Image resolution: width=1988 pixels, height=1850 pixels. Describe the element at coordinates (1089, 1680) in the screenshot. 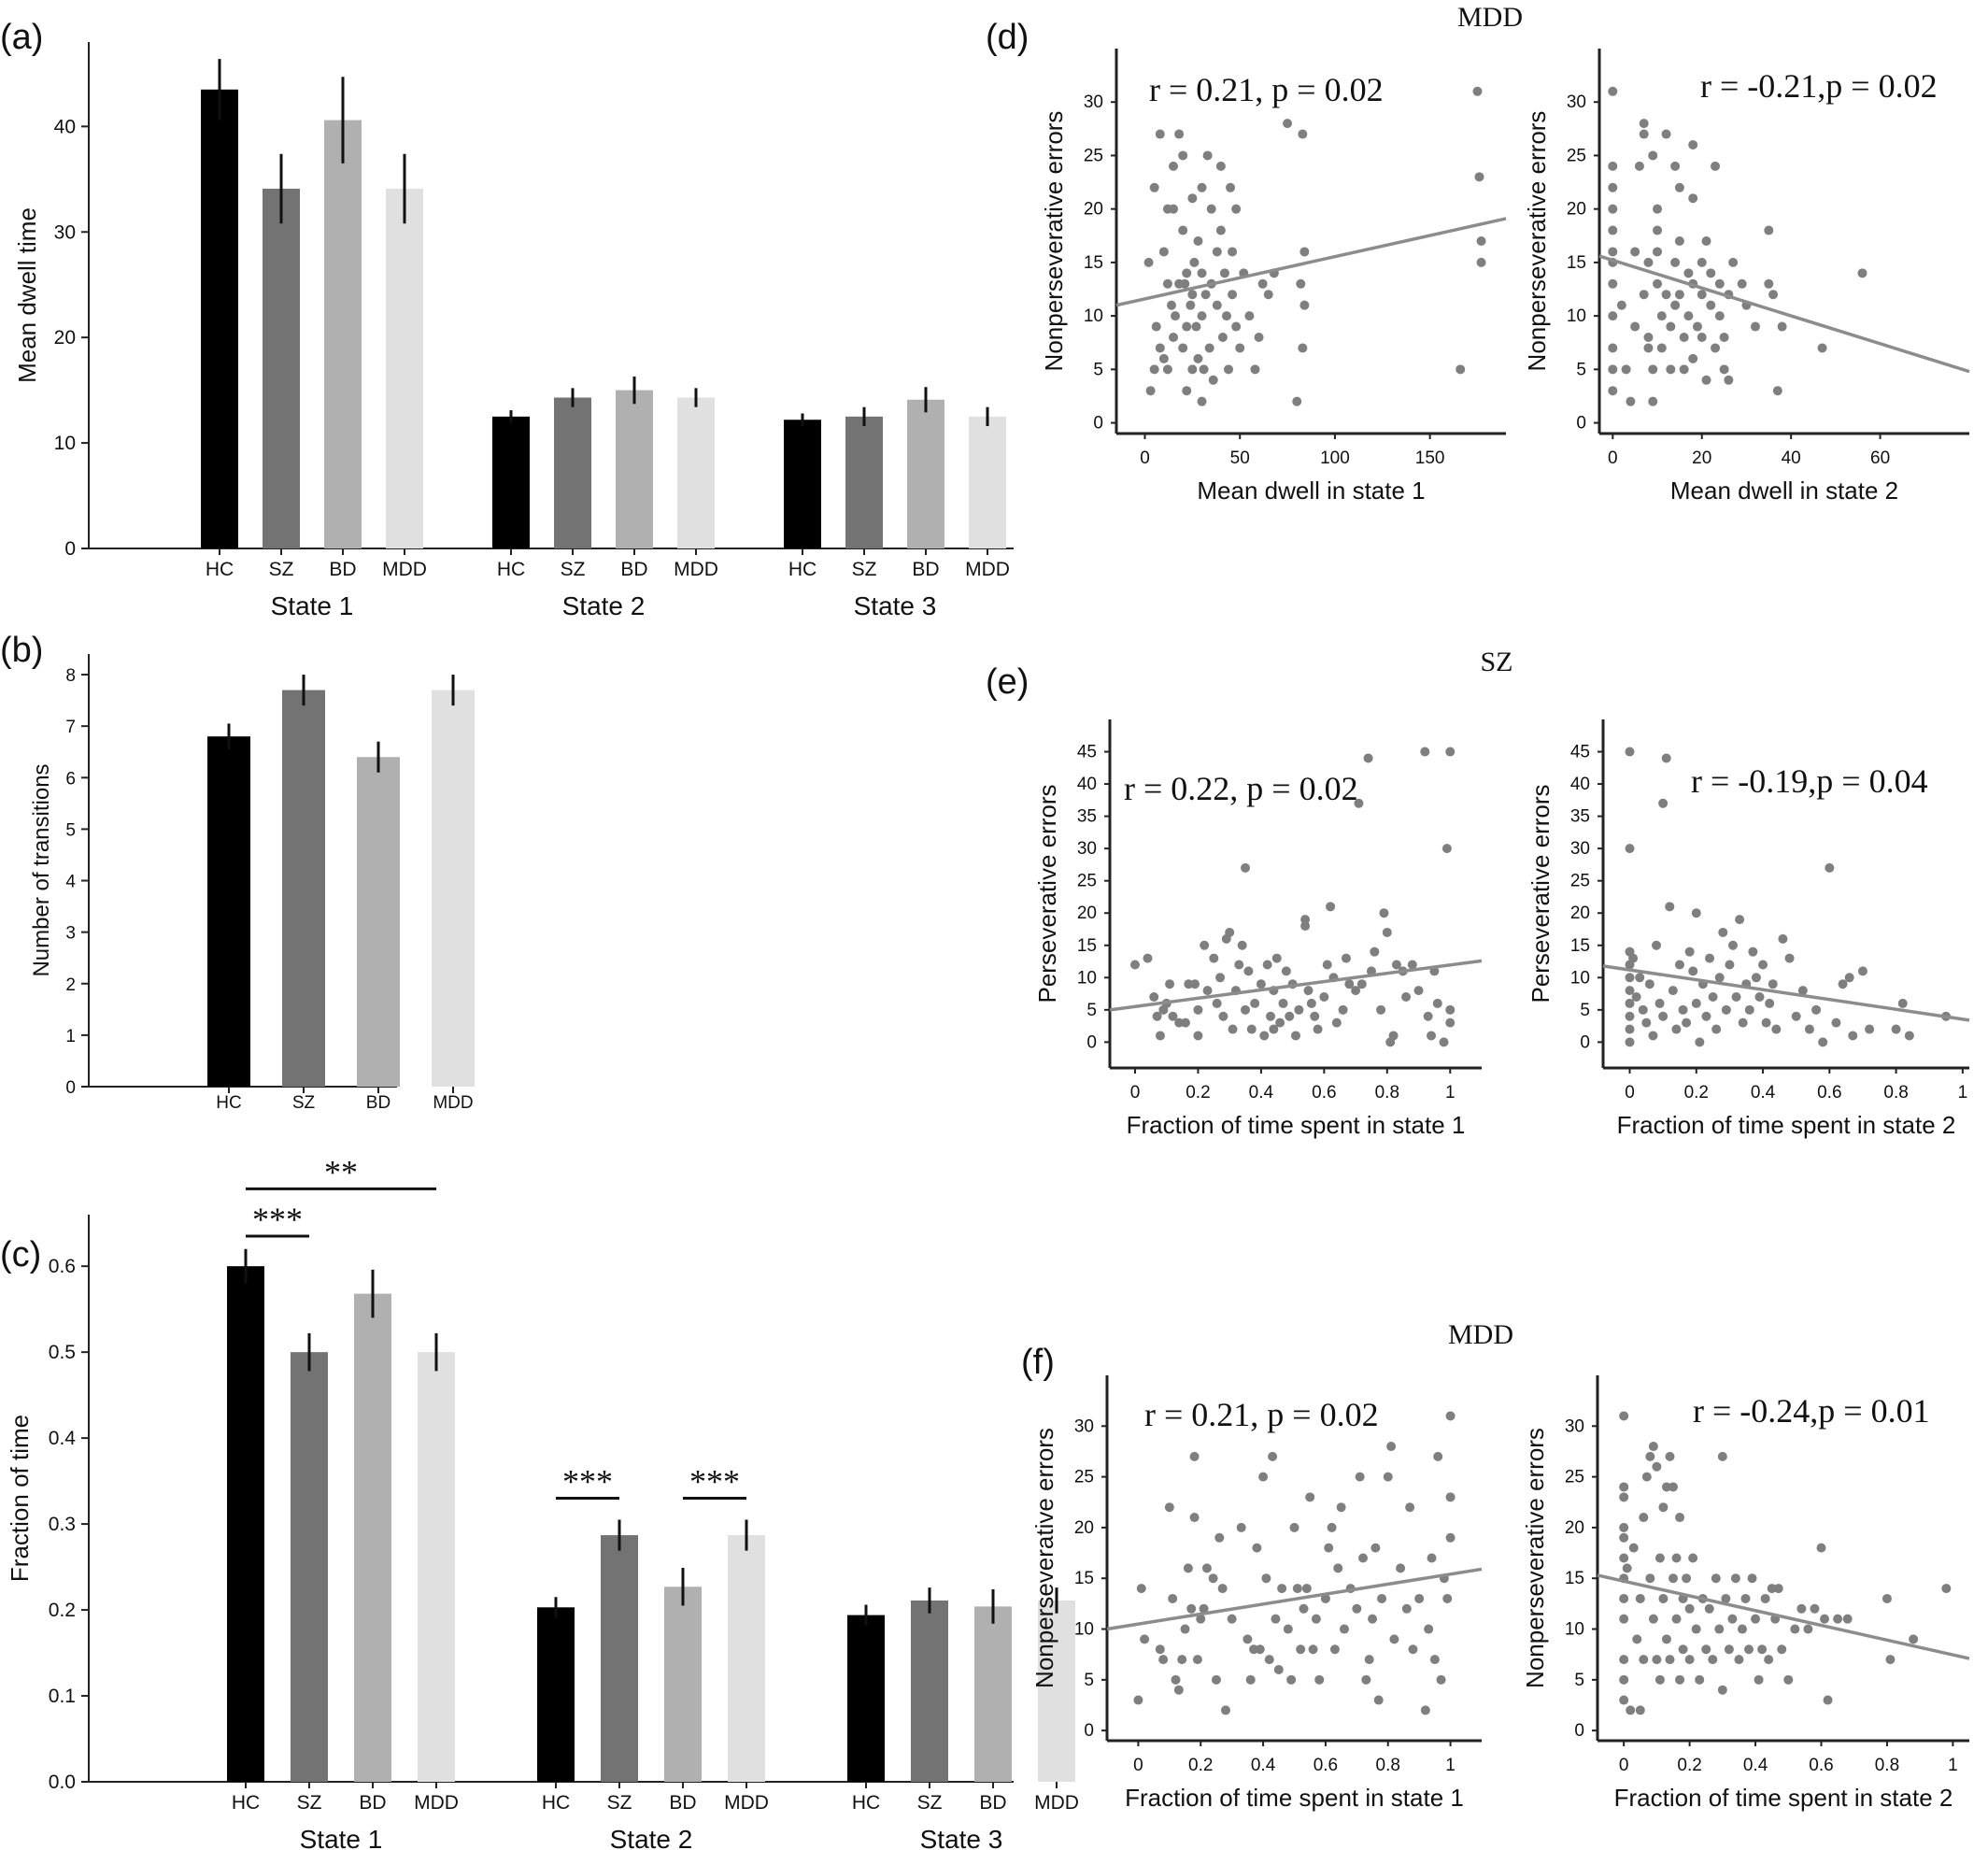

I see `y-tick-label: 5` at that location.